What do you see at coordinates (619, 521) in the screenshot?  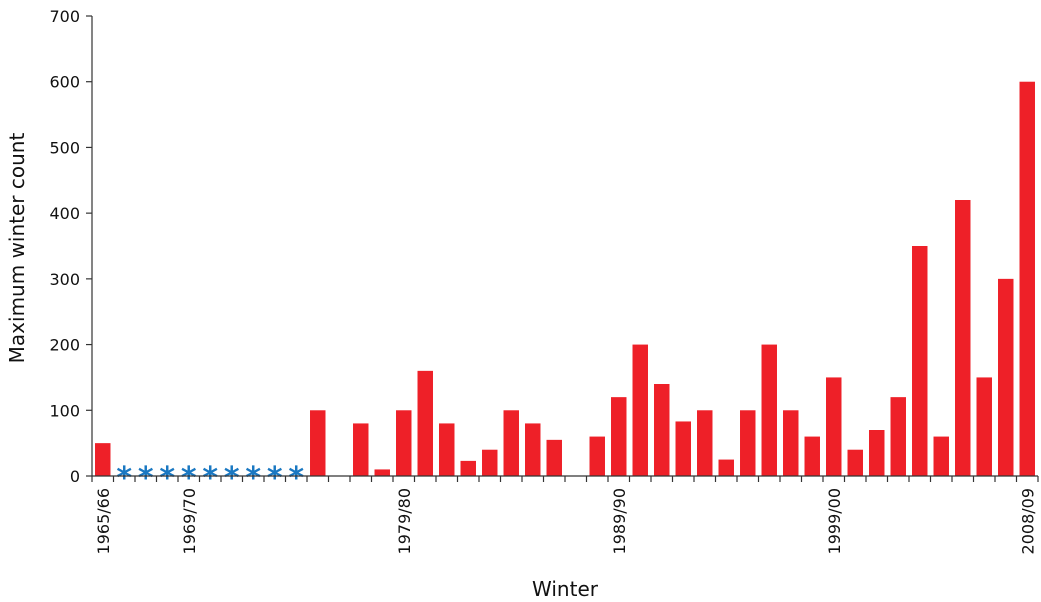 I see `x-tick-label: 1989/90` at bounding box center [619, 521].